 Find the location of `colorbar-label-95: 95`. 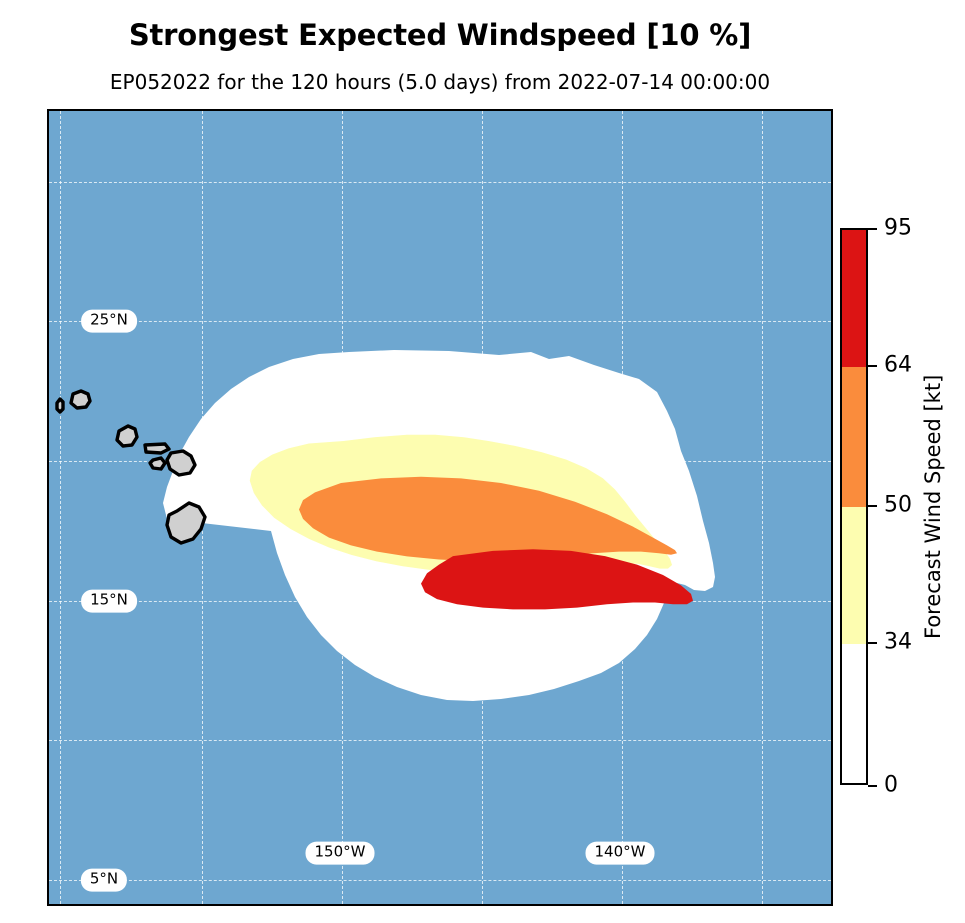

colorbar-label-95: 95 is located at coordinates (898, 228).